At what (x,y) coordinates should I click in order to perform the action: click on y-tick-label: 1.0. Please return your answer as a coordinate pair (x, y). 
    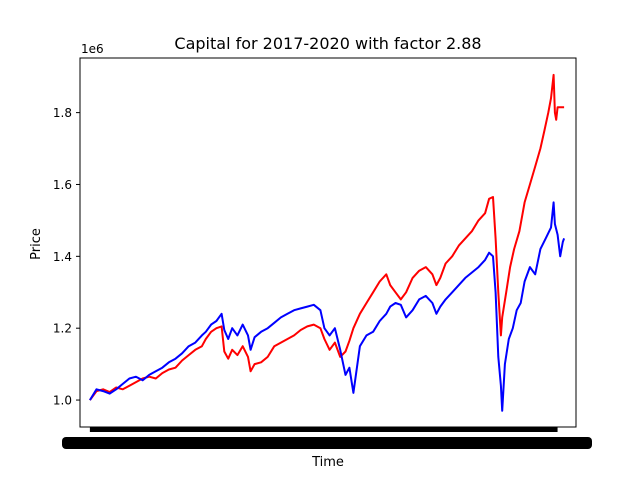
    Looking at the image, I should click on (62, 401).